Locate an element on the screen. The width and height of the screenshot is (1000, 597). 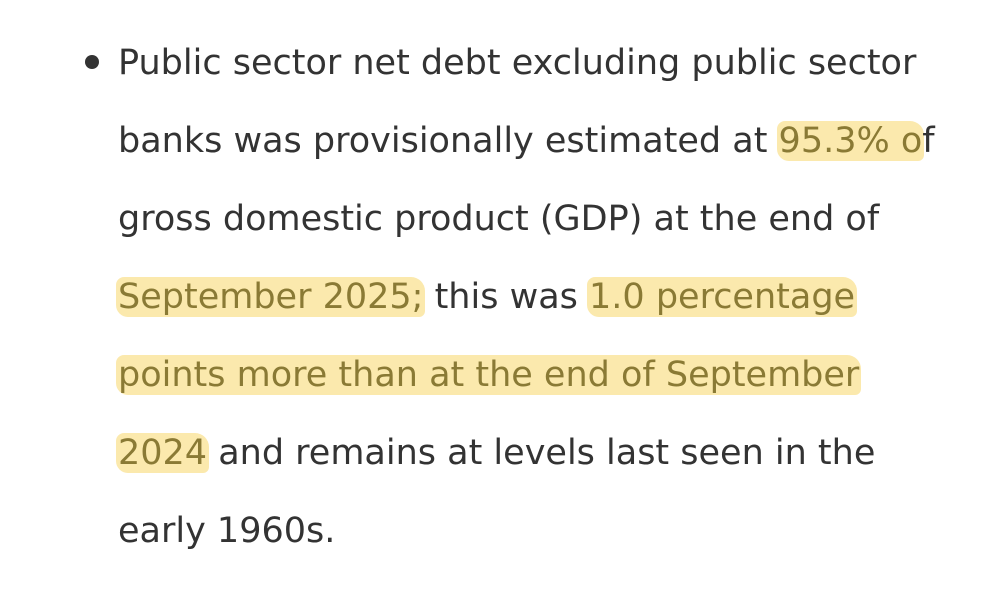
line-text: this was is located at coordinates (500, 297).